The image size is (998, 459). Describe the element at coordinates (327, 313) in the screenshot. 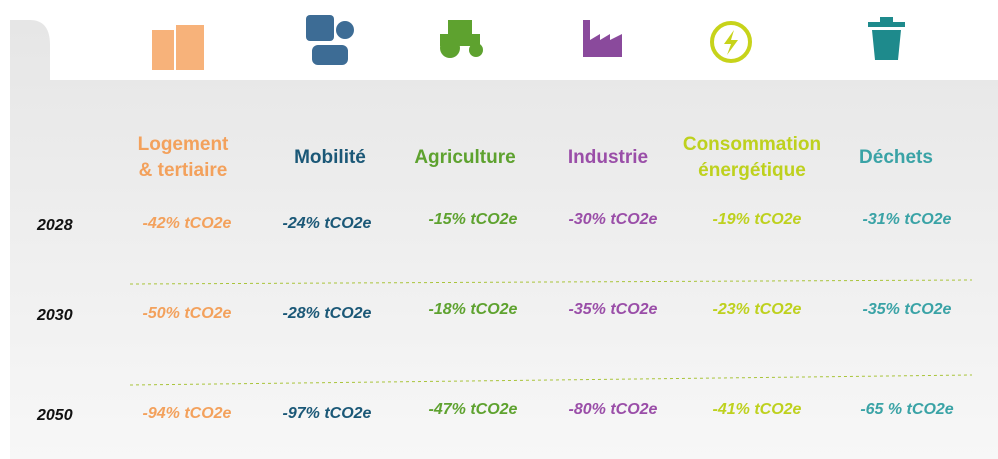

I see `reduction-value: -28% tCO2e` at that location.